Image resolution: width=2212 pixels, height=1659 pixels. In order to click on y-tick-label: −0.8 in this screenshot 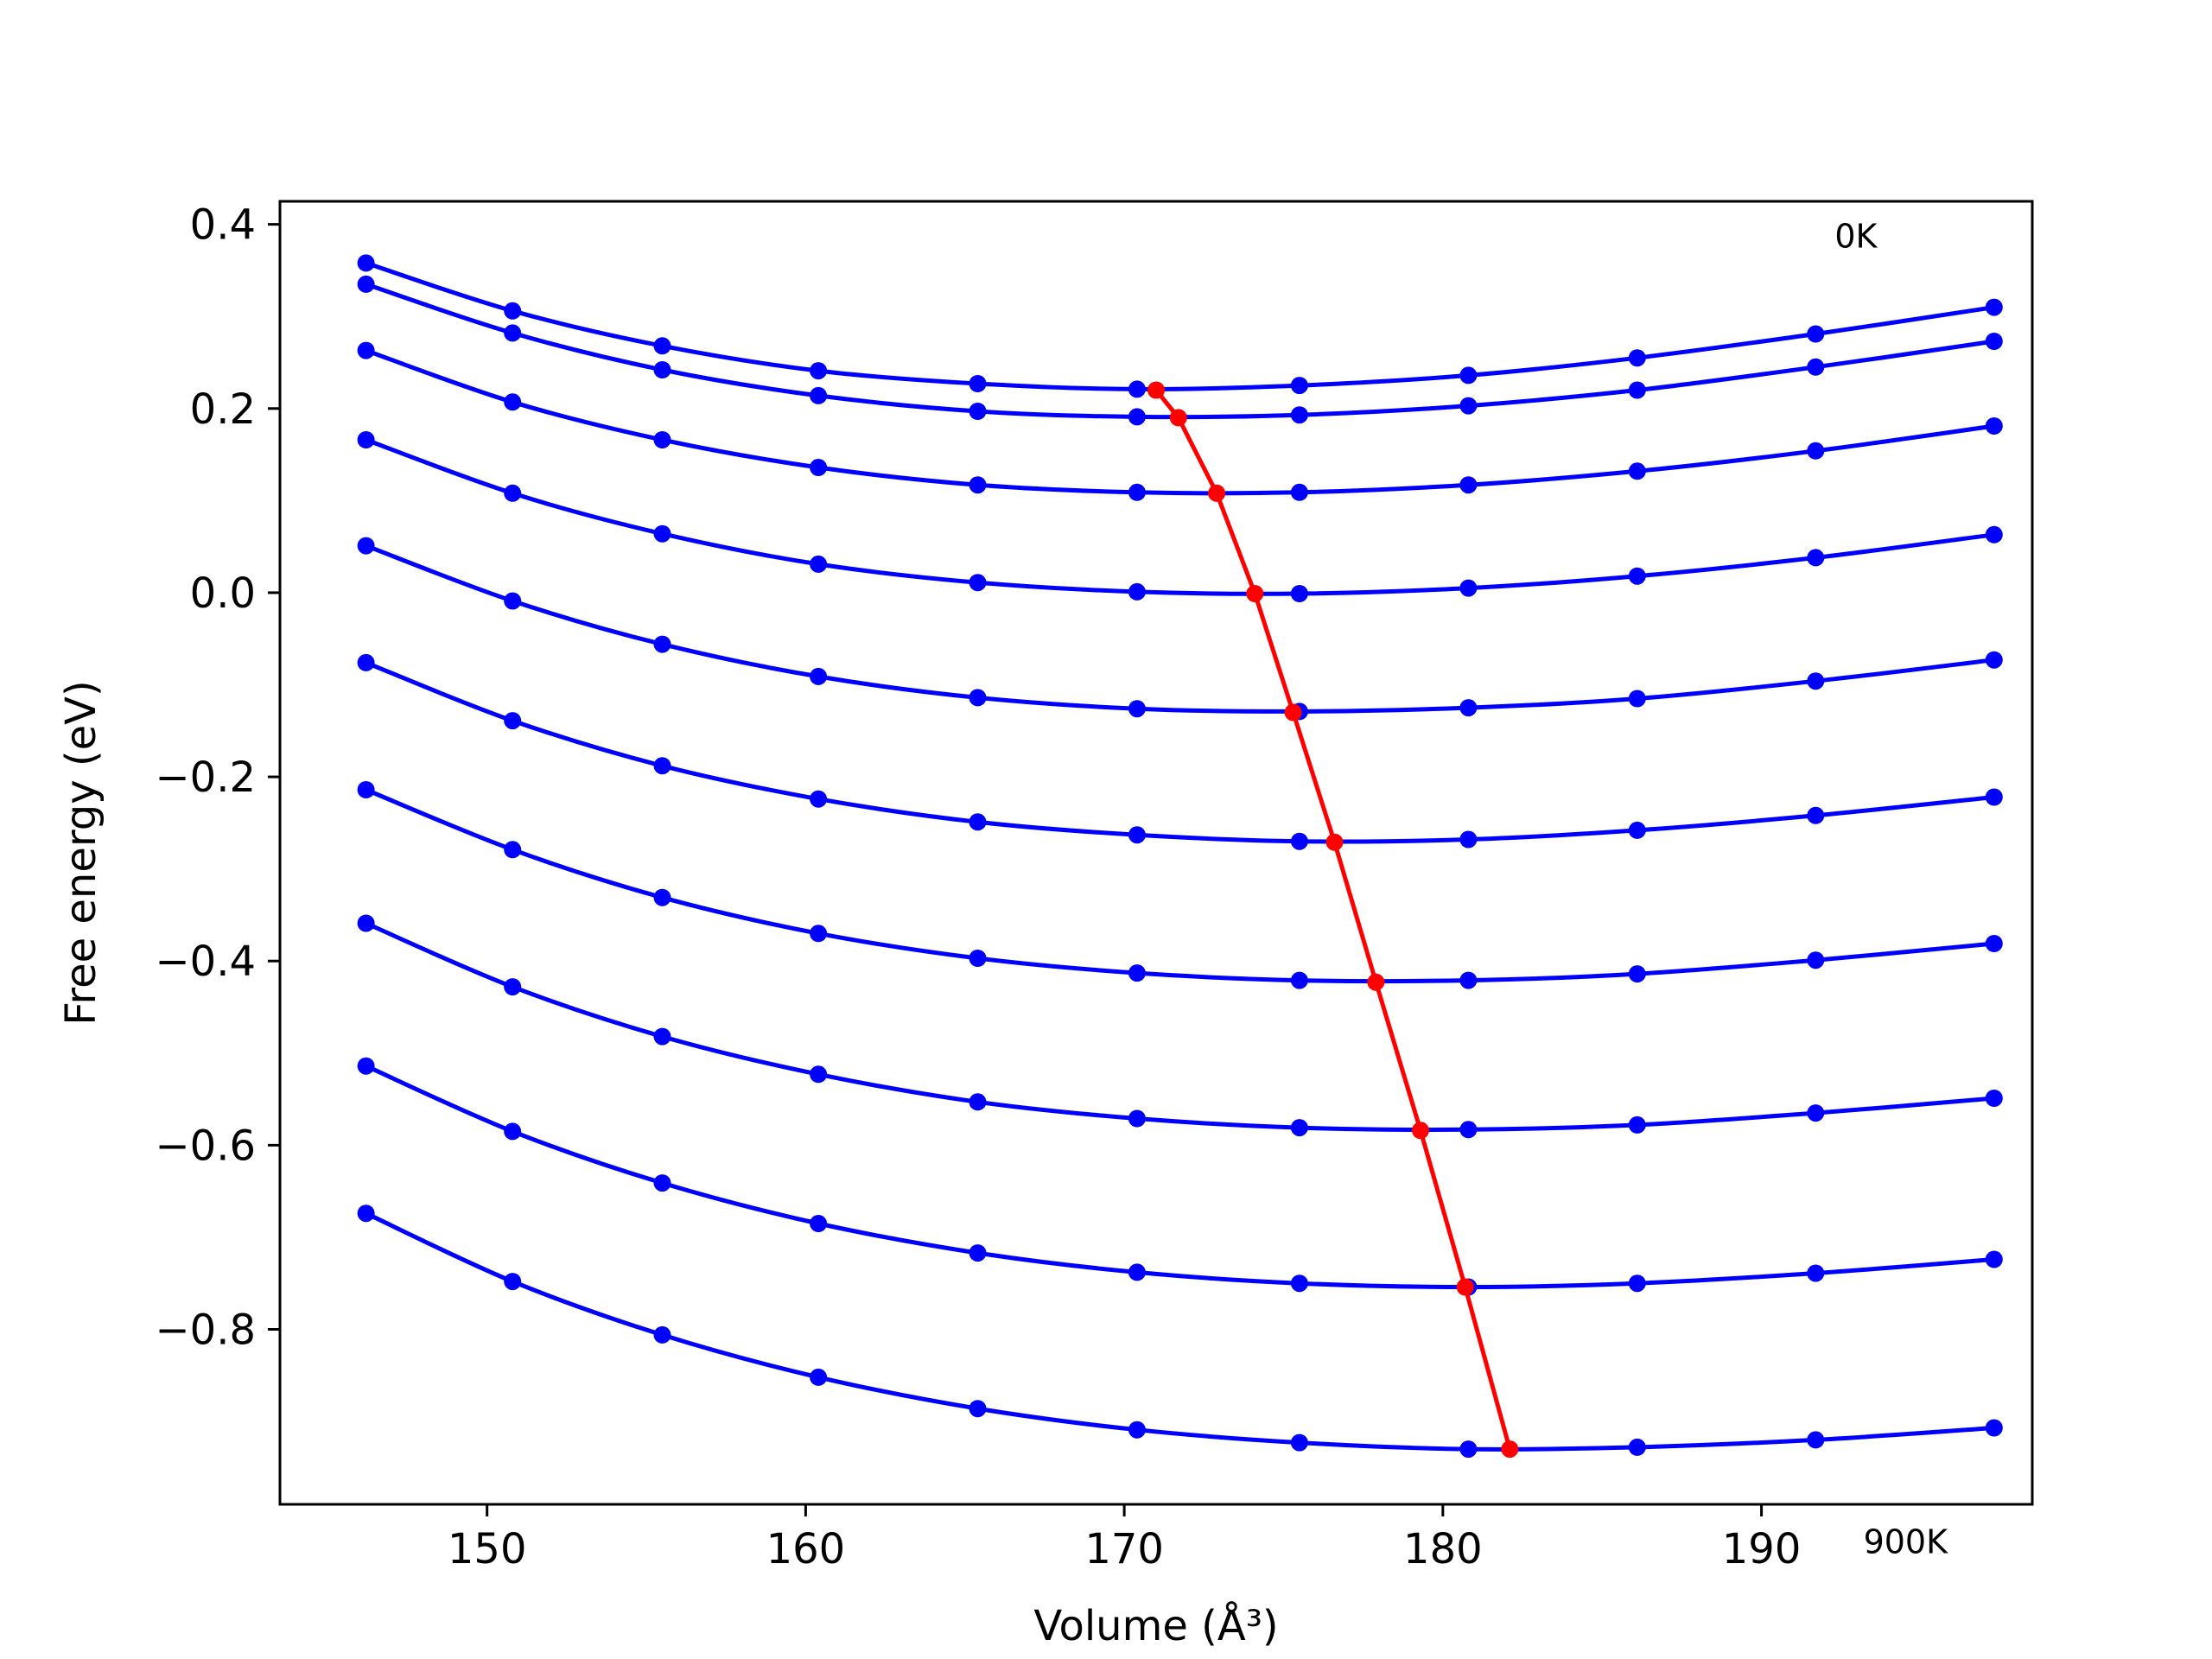, I will do `click(205, 1330)`.